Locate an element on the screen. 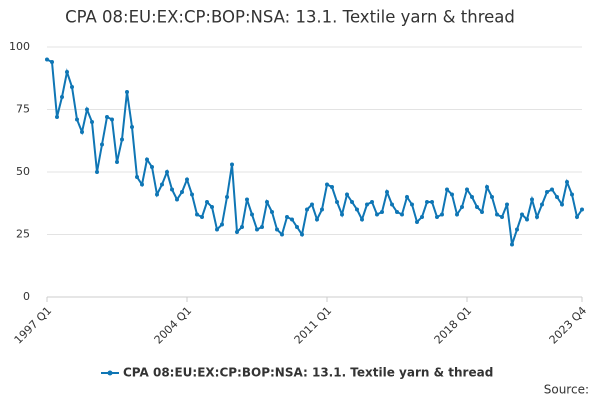 Image resolution: width=600 pixels, height=404 pixels. legend-swatch-dot is located at coordinates (110, 373).